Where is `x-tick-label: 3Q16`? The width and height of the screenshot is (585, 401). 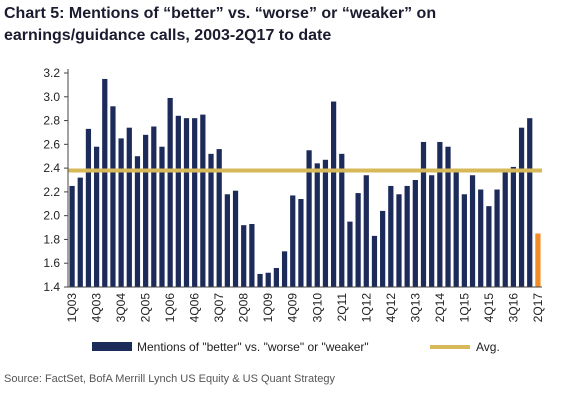 x-tick-label: 3Q16 is located at coordinates (513, 308).